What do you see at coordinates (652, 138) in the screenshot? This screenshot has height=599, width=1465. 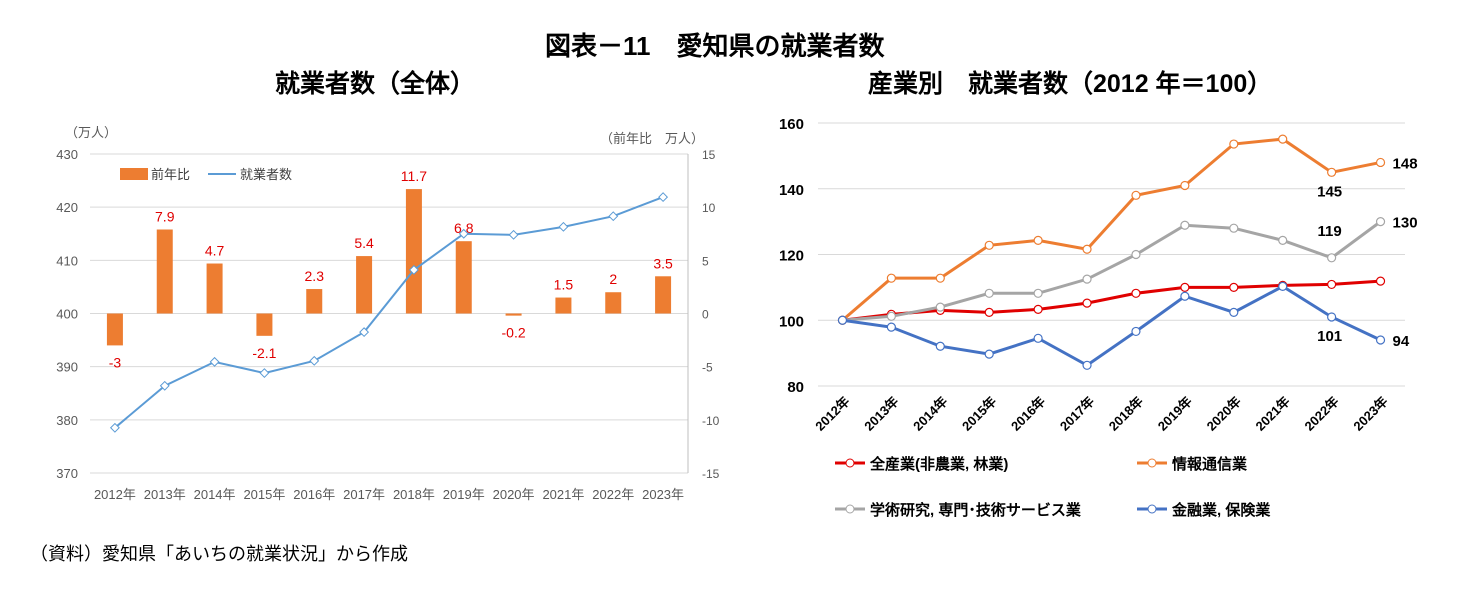 I see `right-axis-unit: （前年比 万人）` at bounding box center [652, 138].